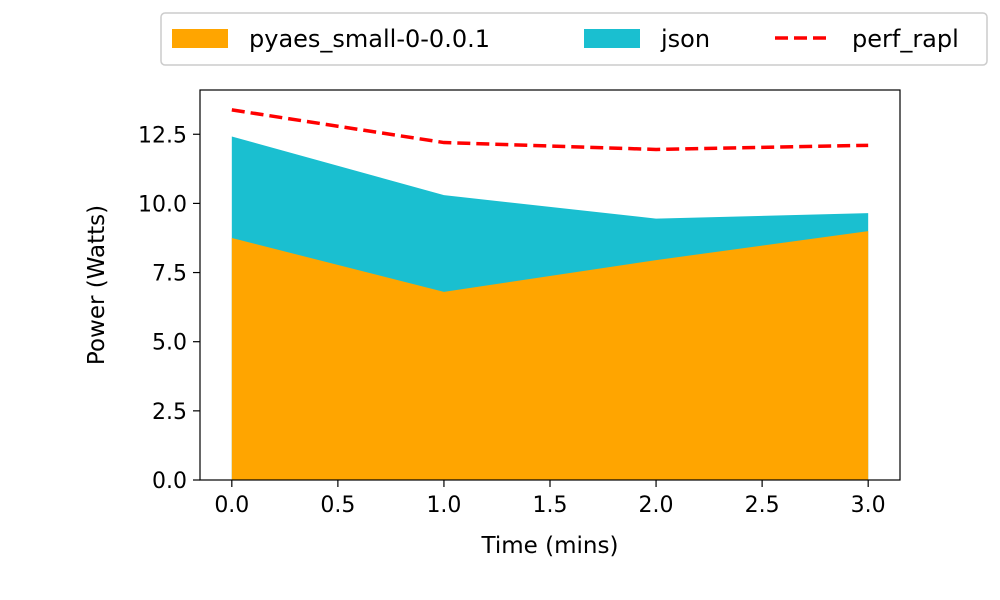 The height and width of the screenshot is (600, 1000). Describe the element at coordinates (685, 39) in the screenshot. I see `legend-label-json: json` at that location.